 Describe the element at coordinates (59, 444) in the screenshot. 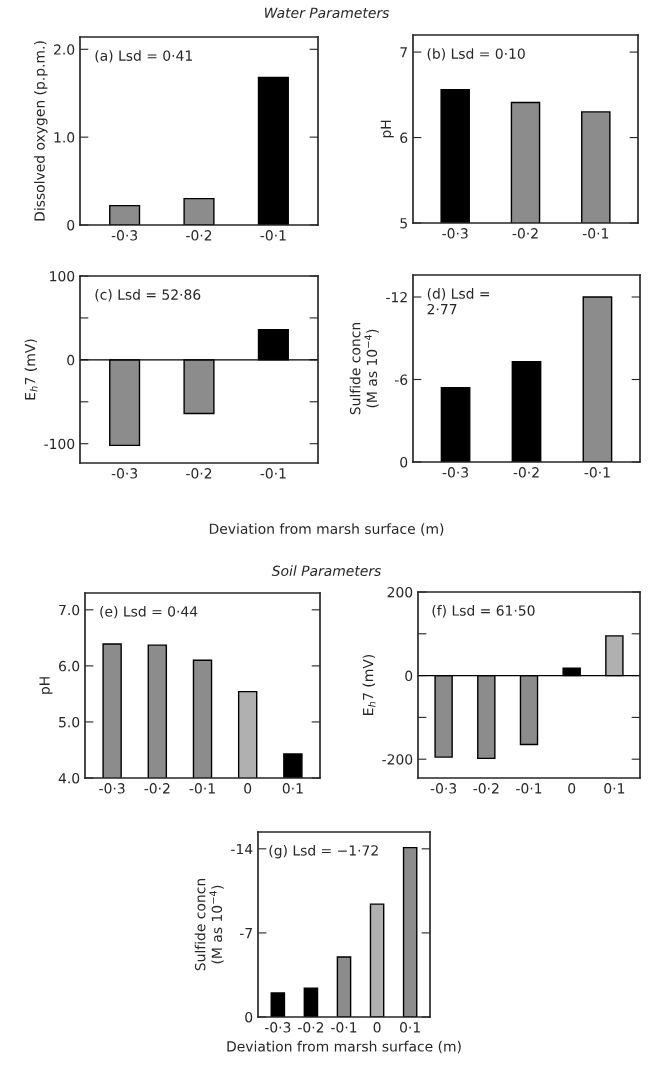

I see `y-tick-label: -100` at that location.